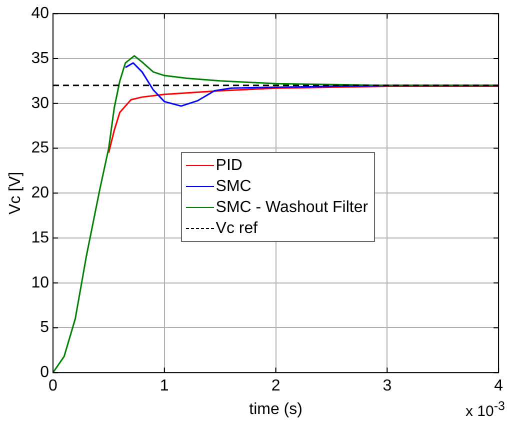  I want to click on y-tick-label: 20, so click(40, 193).